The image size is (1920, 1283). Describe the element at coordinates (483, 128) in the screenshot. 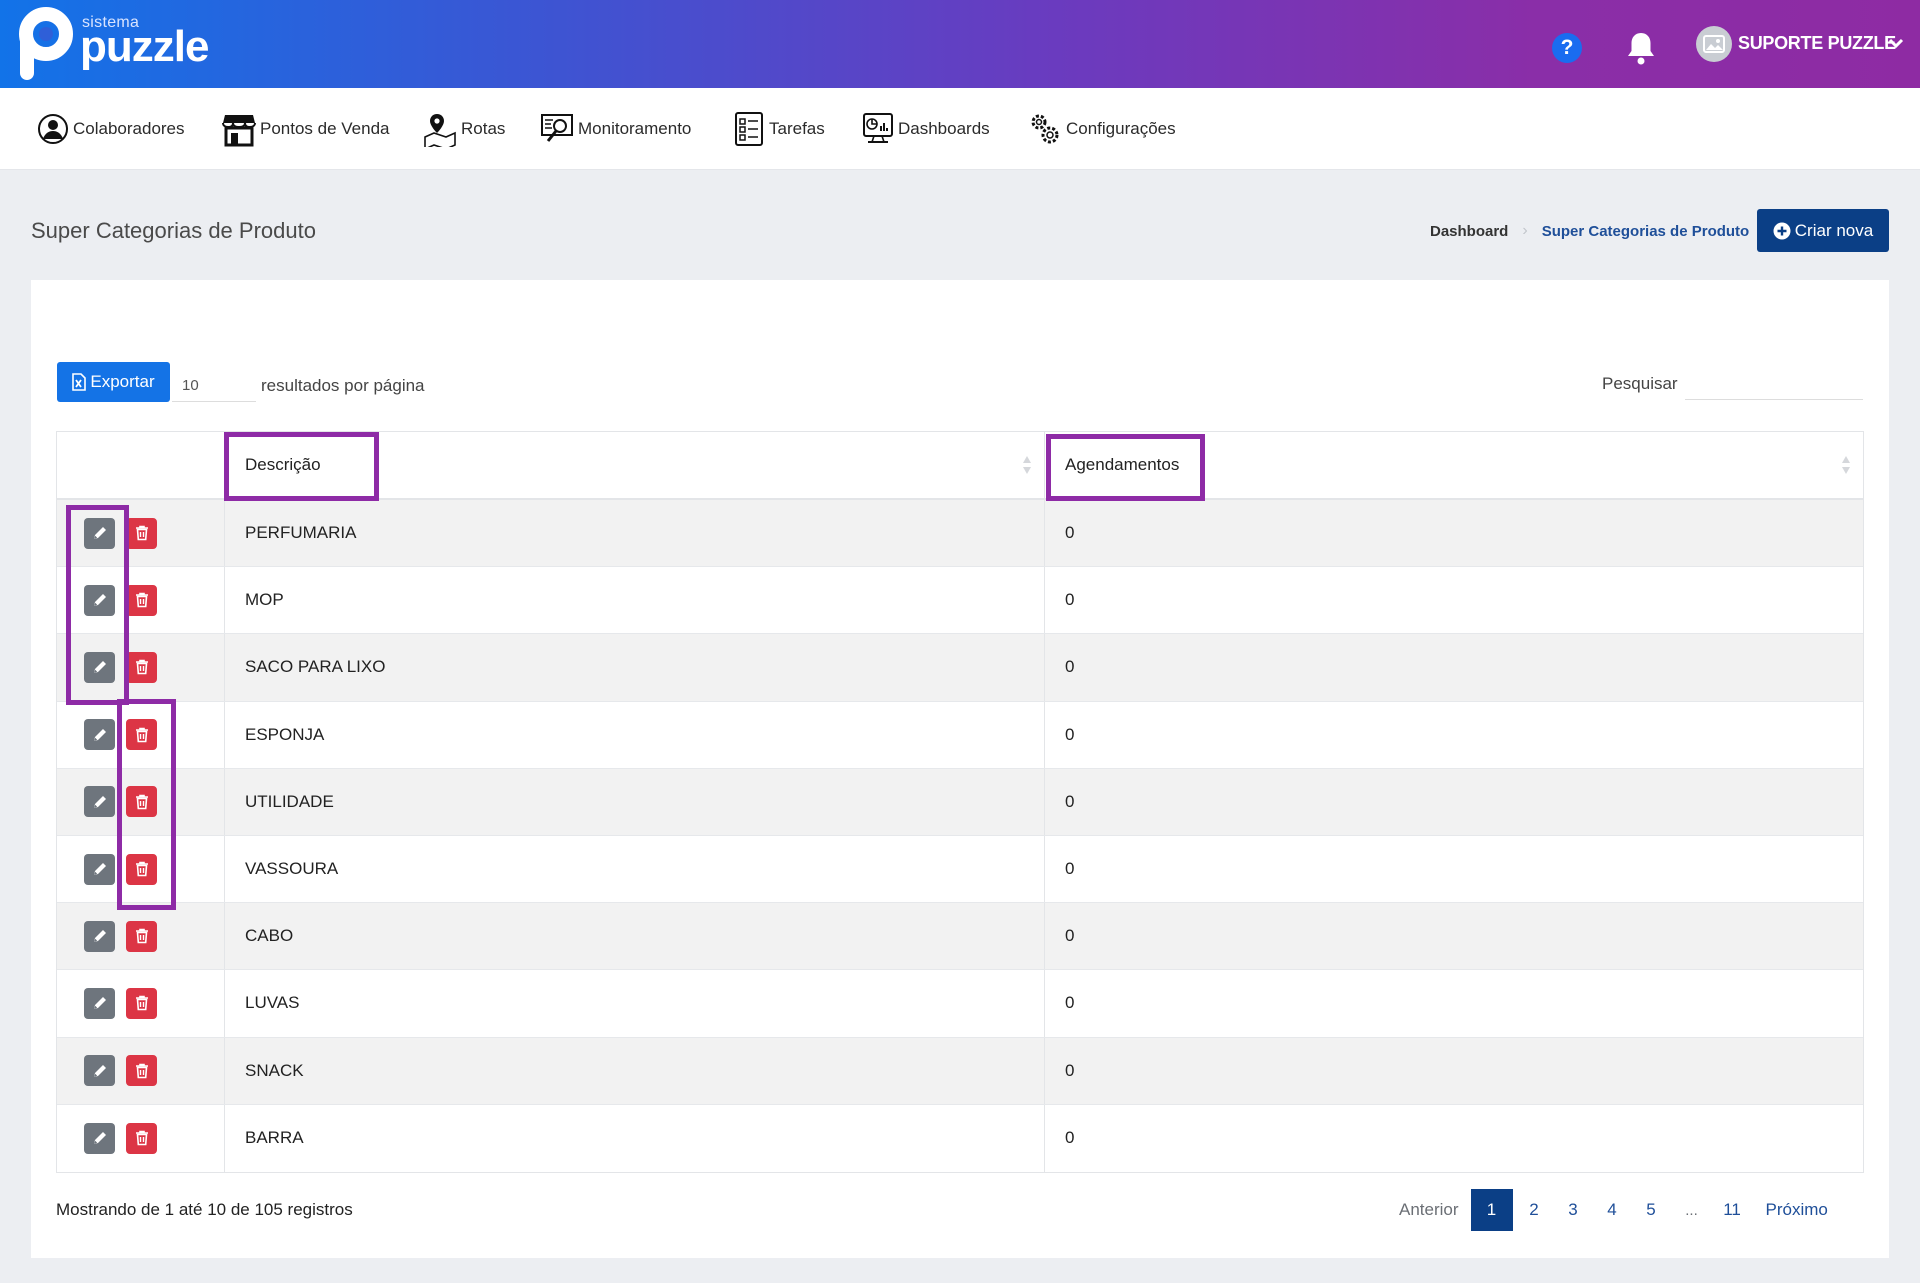

I see `nav-label: Rotas` at that location.